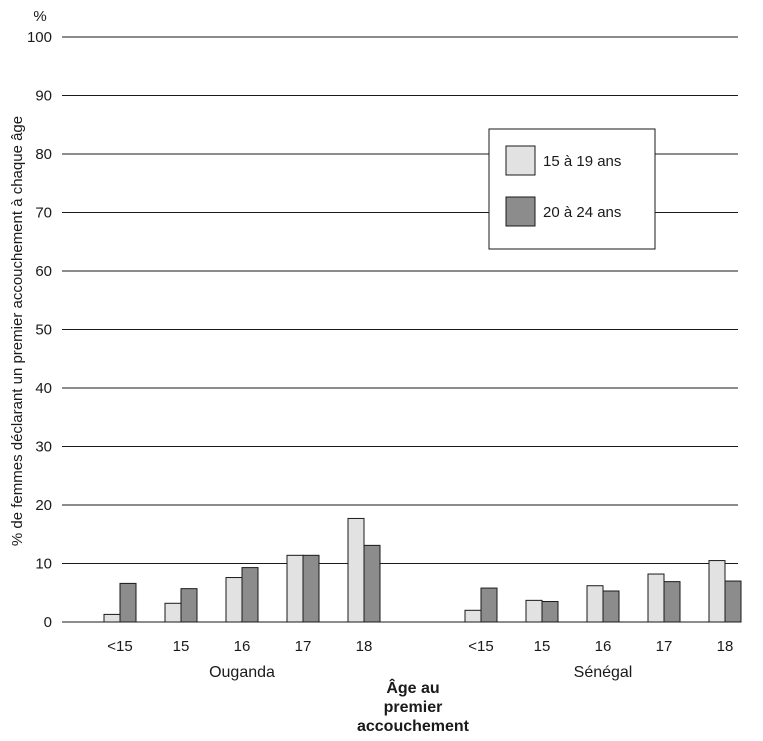 The width and height of the screenshot is (763, 741). Describe the element at coordinates (43, 505) in the screenshot. I see `y-tick-label: 20` at that location.